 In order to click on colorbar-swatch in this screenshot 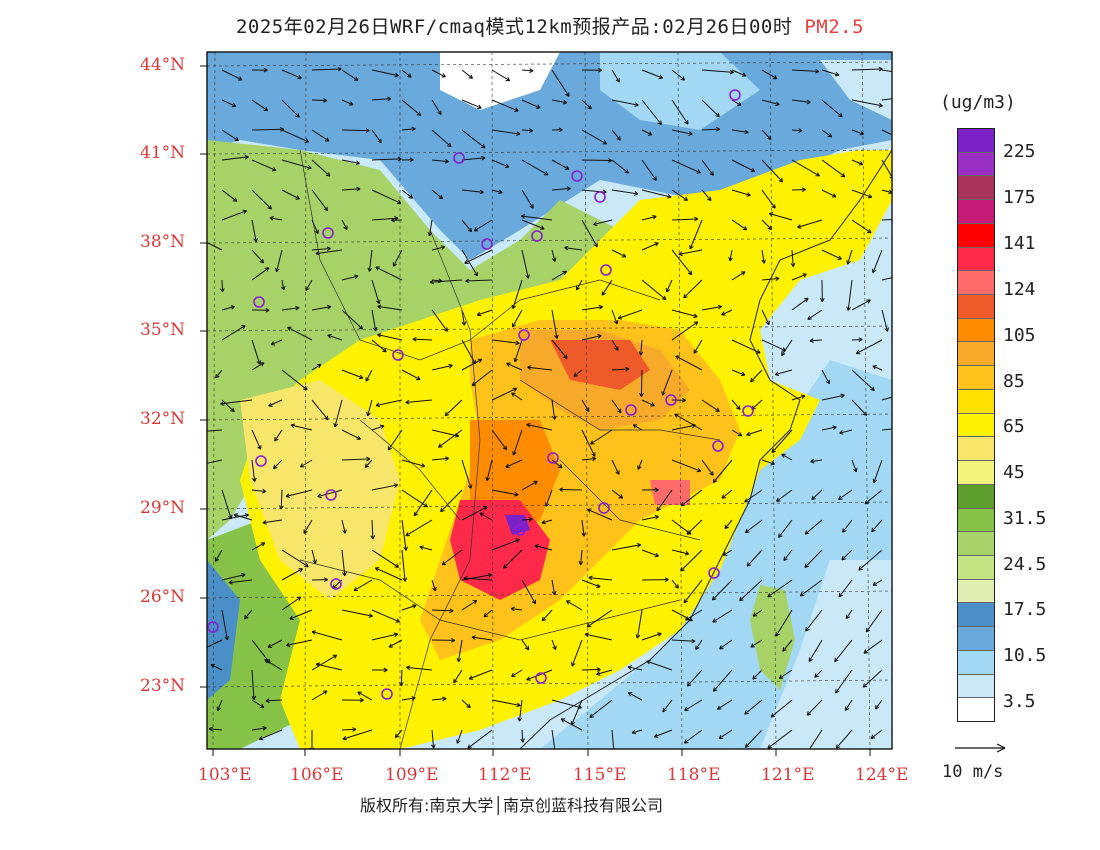, I will do `click(976, 401)`.